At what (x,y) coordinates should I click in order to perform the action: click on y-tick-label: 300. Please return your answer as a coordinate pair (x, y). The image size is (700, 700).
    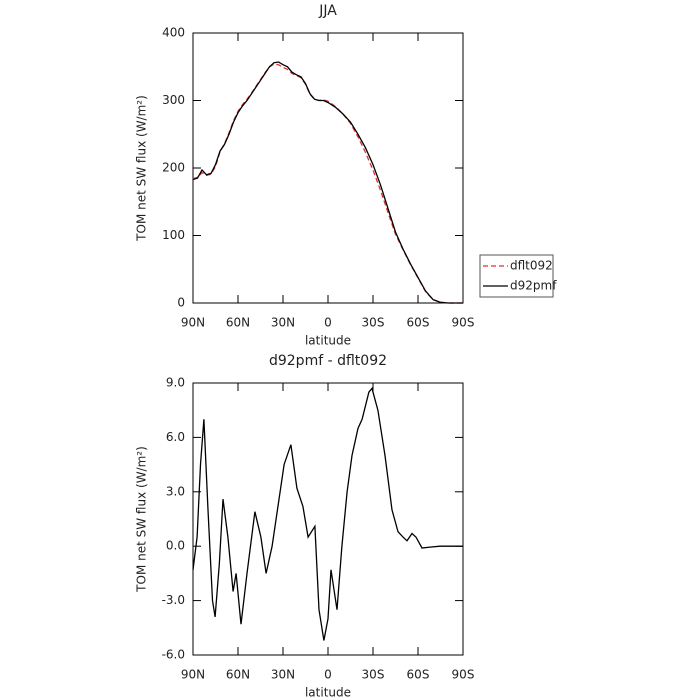
    Looking at the image, I should click on (173, 100).